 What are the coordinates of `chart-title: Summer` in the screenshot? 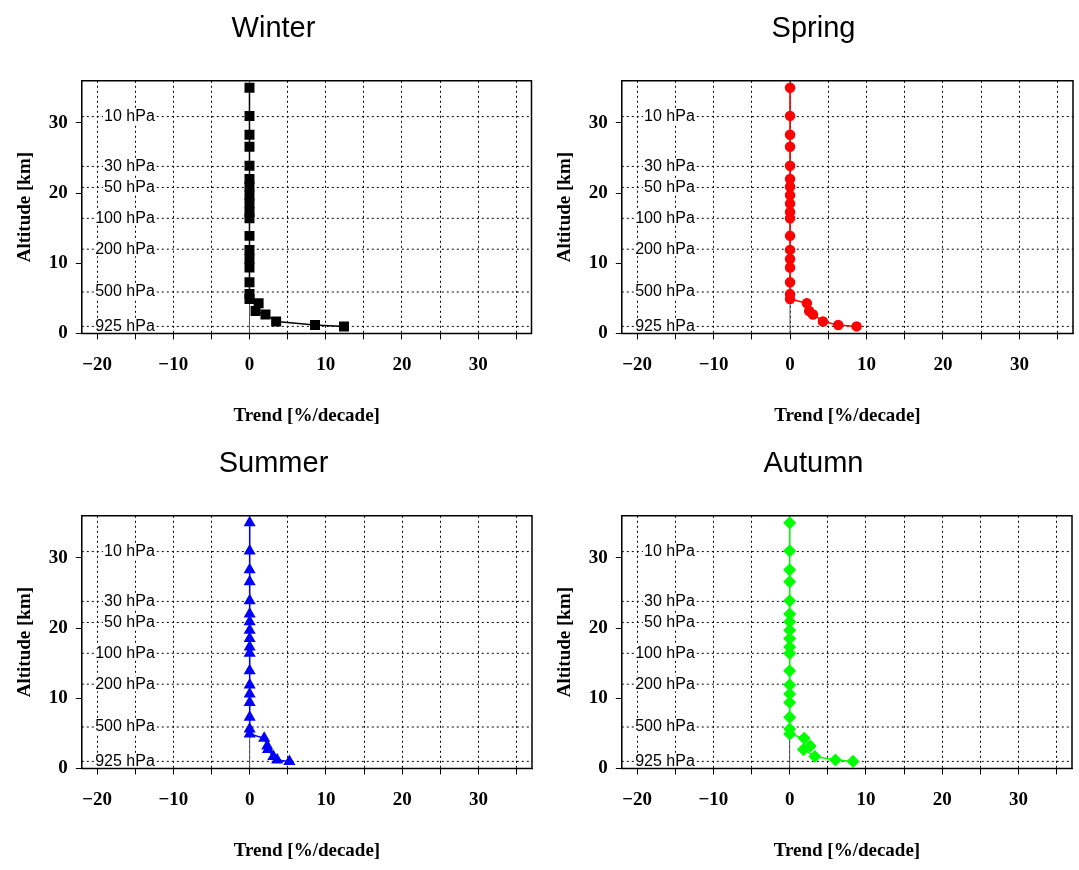 It's located at (273, 462).